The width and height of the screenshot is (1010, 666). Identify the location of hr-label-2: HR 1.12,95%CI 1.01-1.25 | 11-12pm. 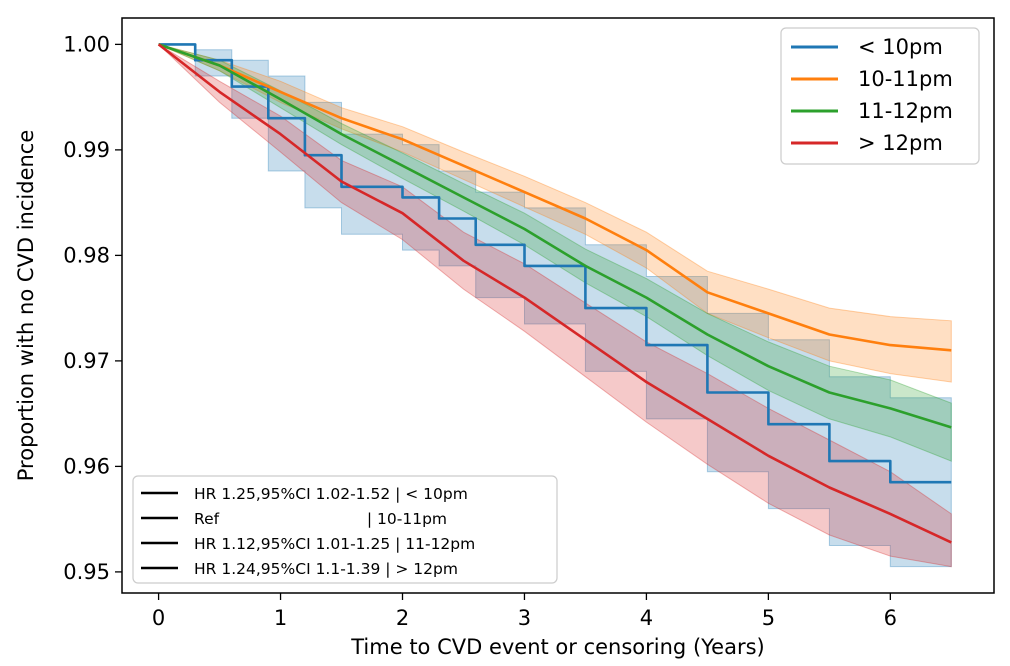
(334, 544).